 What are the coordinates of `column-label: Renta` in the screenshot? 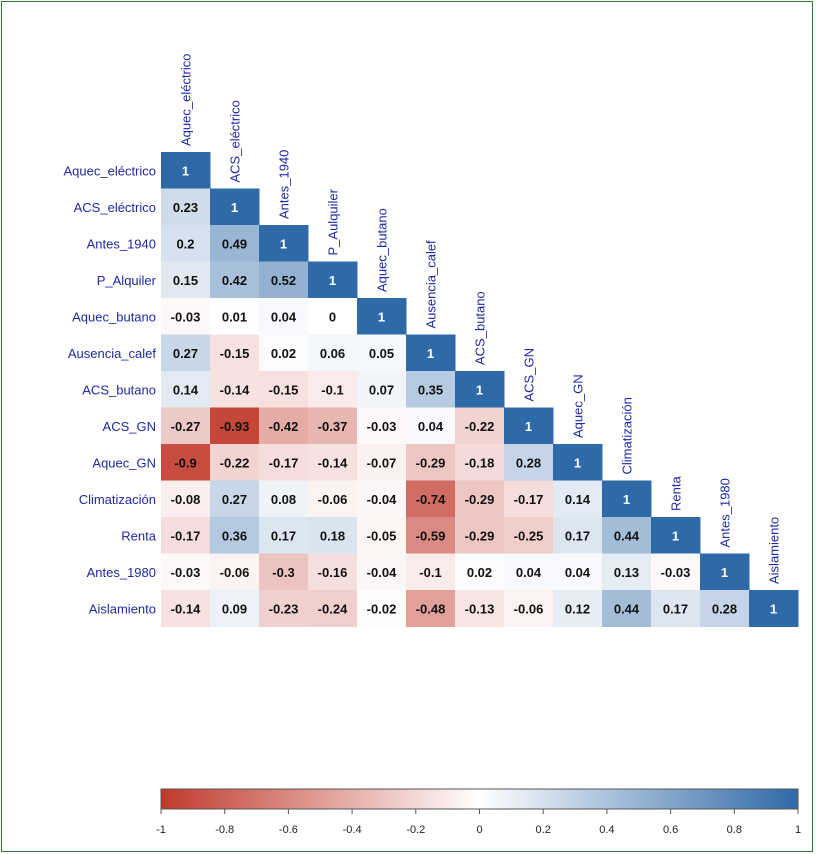 It's located at (676, 493).